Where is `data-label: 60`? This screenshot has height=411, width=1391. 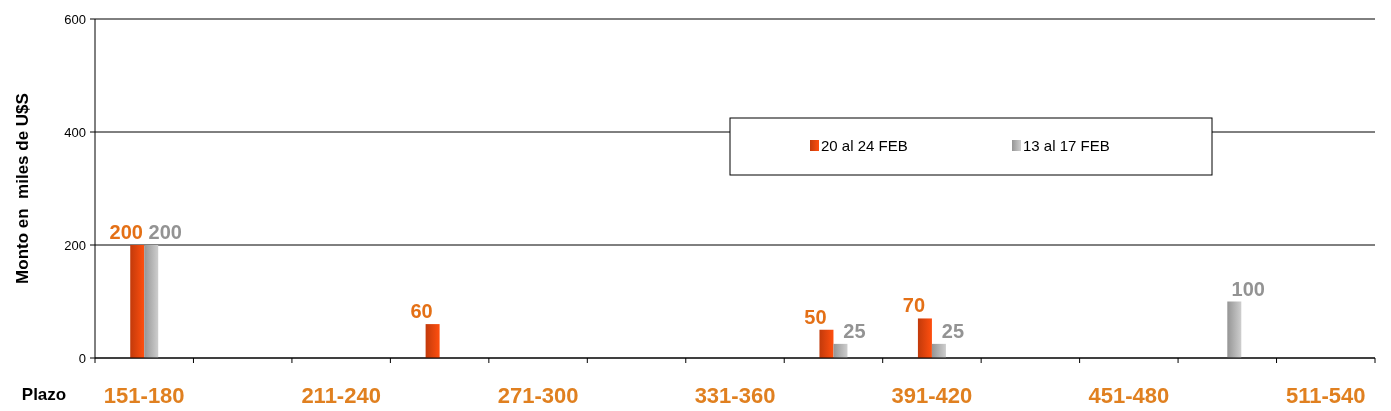 data-label: 60 is located at coordinates (421, 311).